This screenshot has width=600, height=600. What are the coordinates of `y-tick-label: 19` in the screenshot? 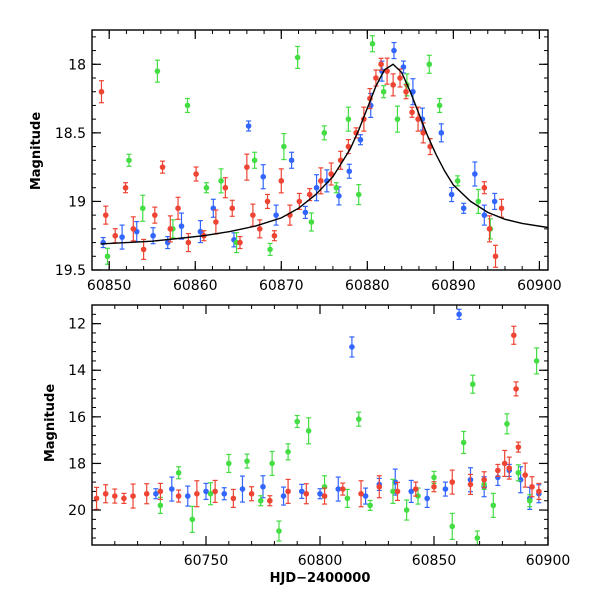 It's located at (77, 202).